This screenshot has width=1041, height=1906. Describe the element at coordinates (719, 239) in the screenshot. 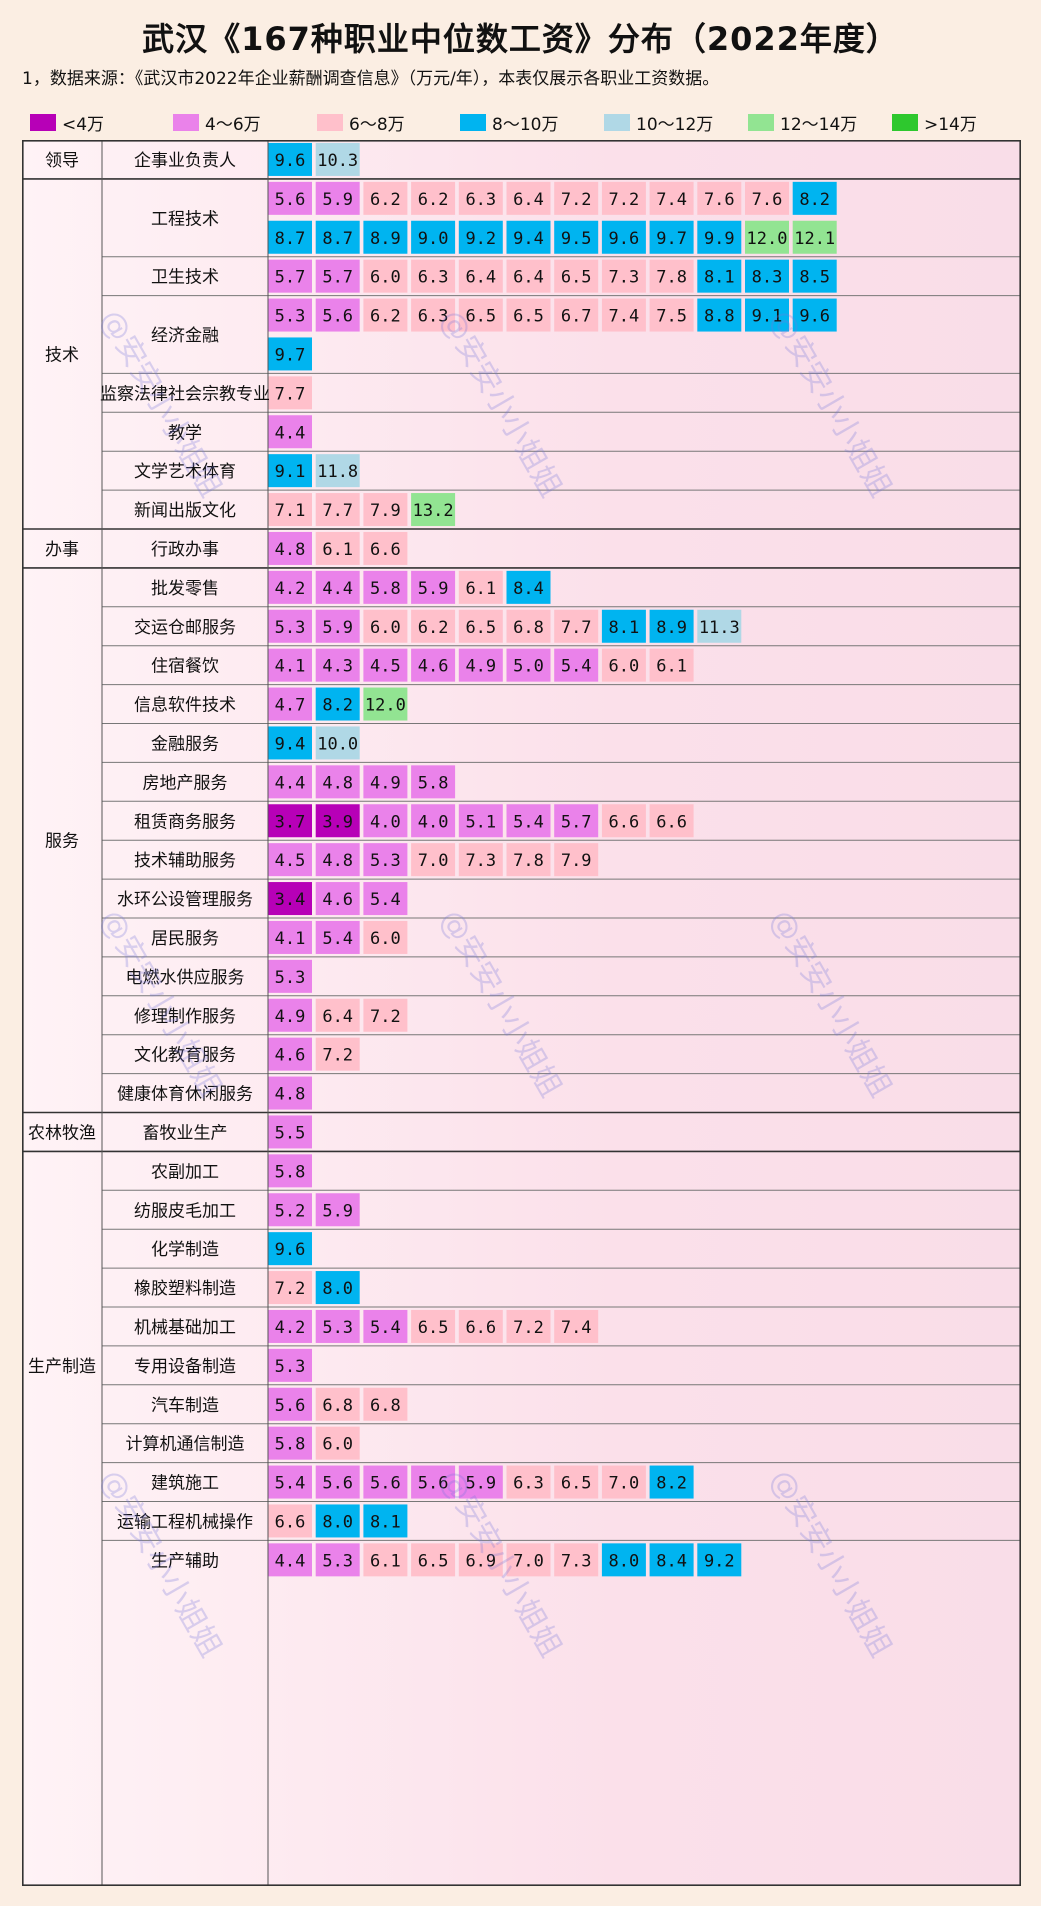

I see `value-label: 9.9` at that location.